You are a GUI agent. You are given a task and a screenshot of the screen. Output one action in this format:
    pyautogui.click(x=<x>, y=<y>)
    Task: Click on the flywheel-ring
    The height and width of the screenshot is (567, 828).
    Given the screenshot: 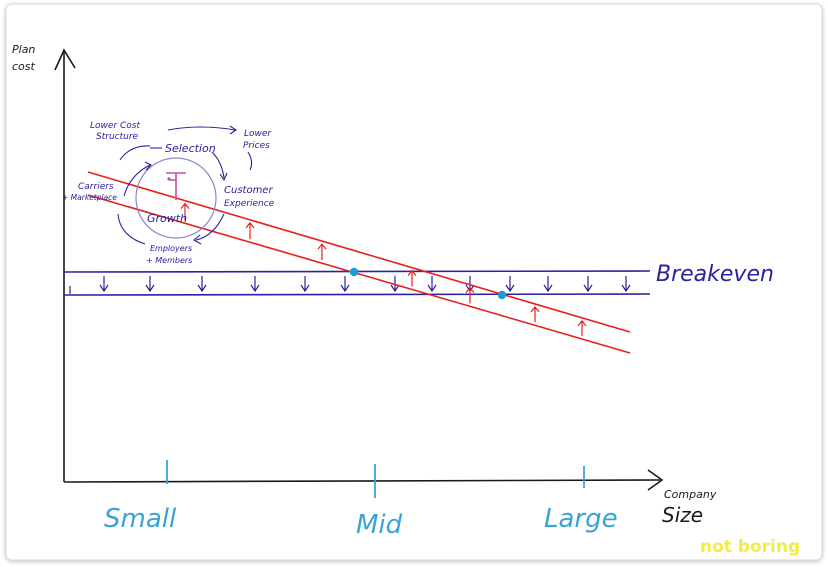 What is the action you would take?
    pyautogui.click(x=176, y=198)
    